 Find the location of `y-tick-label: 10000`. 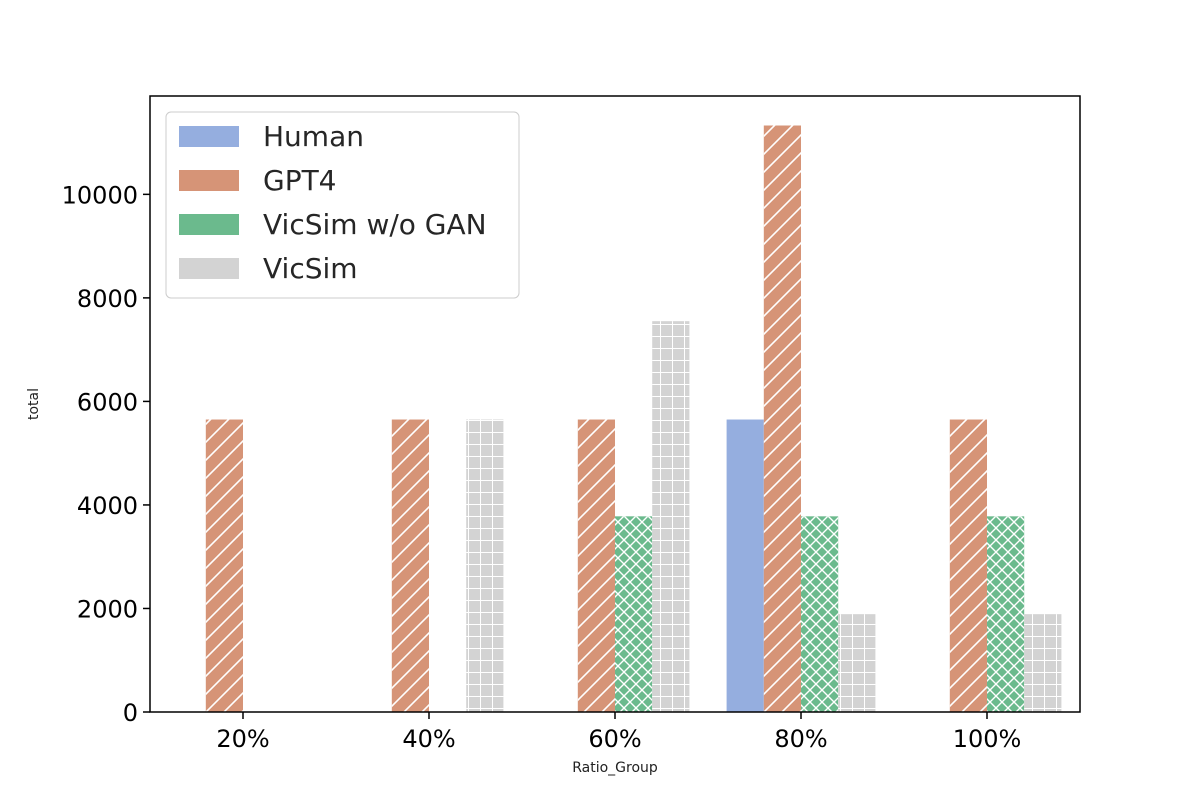

y-tick-label: 10000 is located at coordinates (100, 195).